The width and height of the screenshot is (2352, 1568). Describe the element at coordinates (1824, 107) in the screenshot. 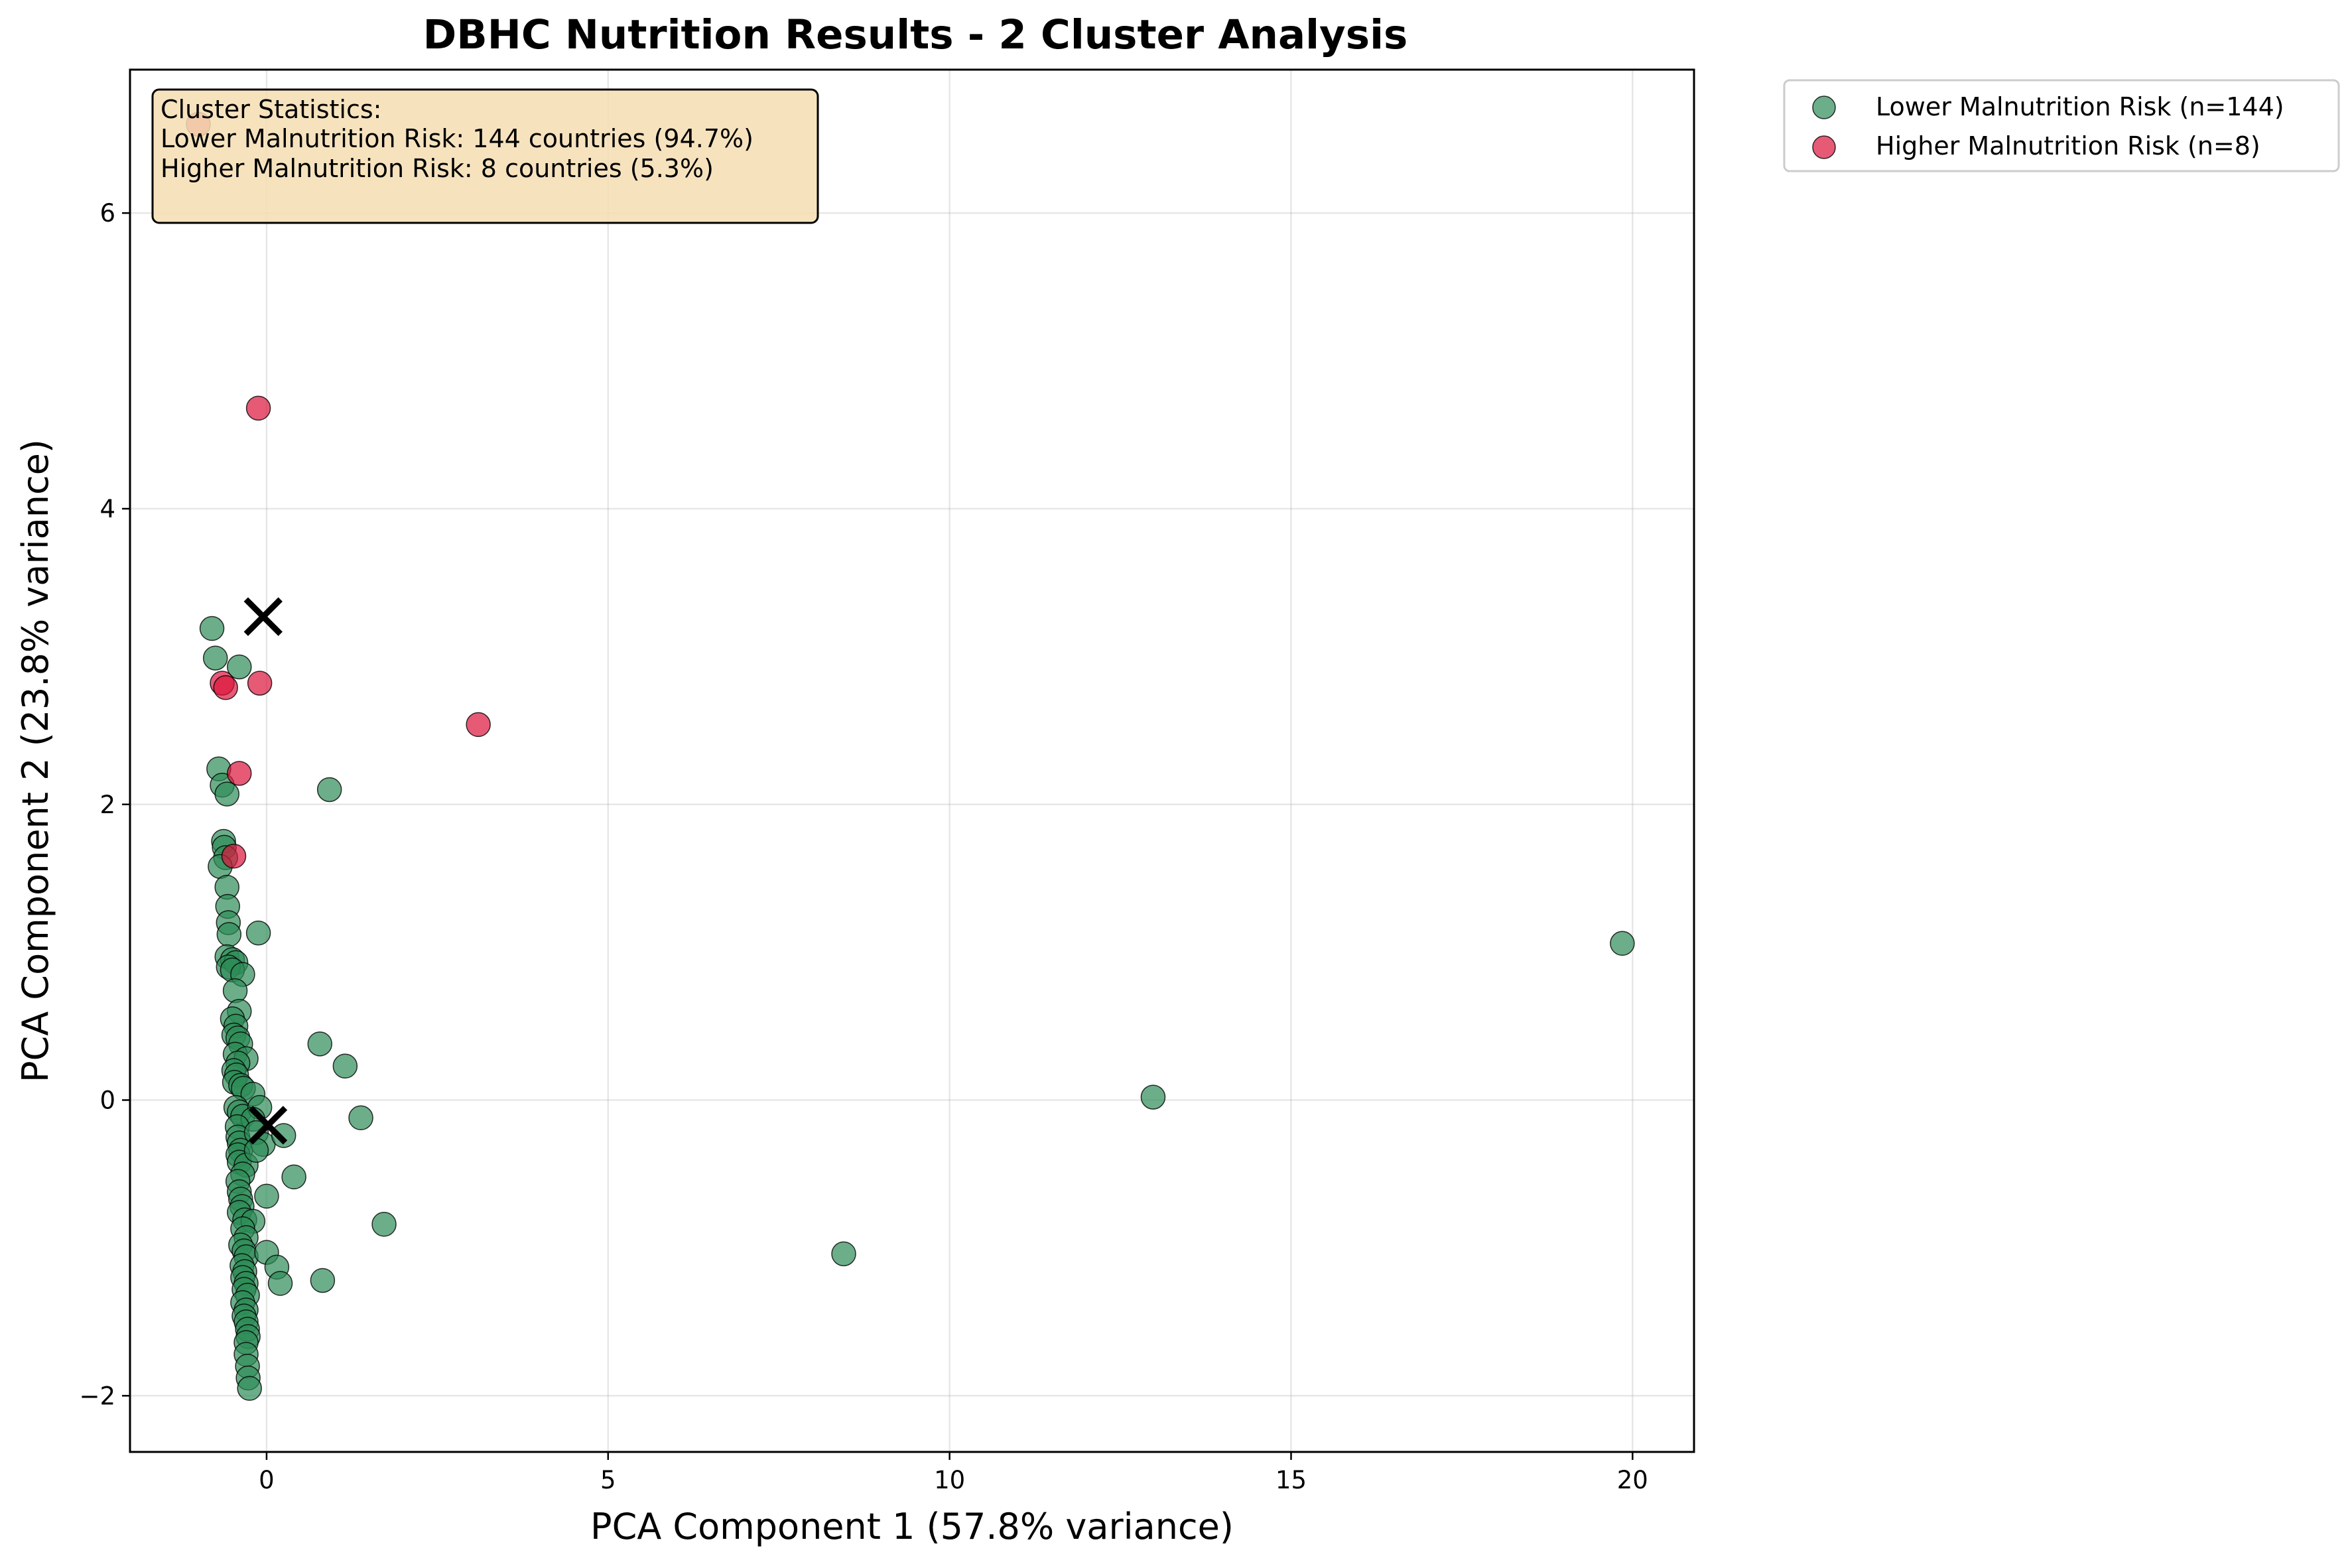

I see `legend-marker-lower-risk` at that location.